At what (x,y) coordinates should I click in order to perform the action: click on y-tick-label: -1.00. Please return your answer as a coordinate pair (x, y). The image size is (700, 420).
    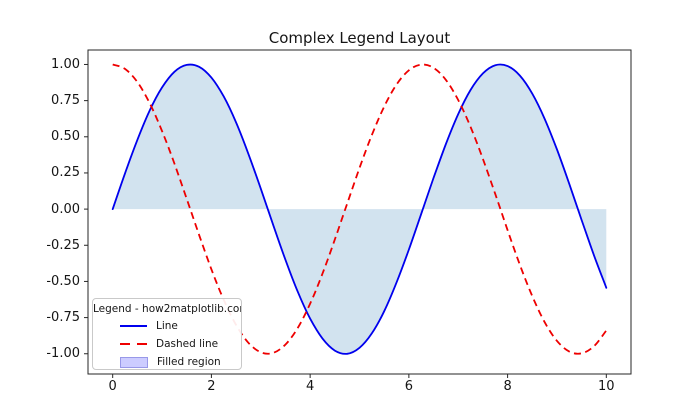
    Looking at the image, I should click on (63, 354).